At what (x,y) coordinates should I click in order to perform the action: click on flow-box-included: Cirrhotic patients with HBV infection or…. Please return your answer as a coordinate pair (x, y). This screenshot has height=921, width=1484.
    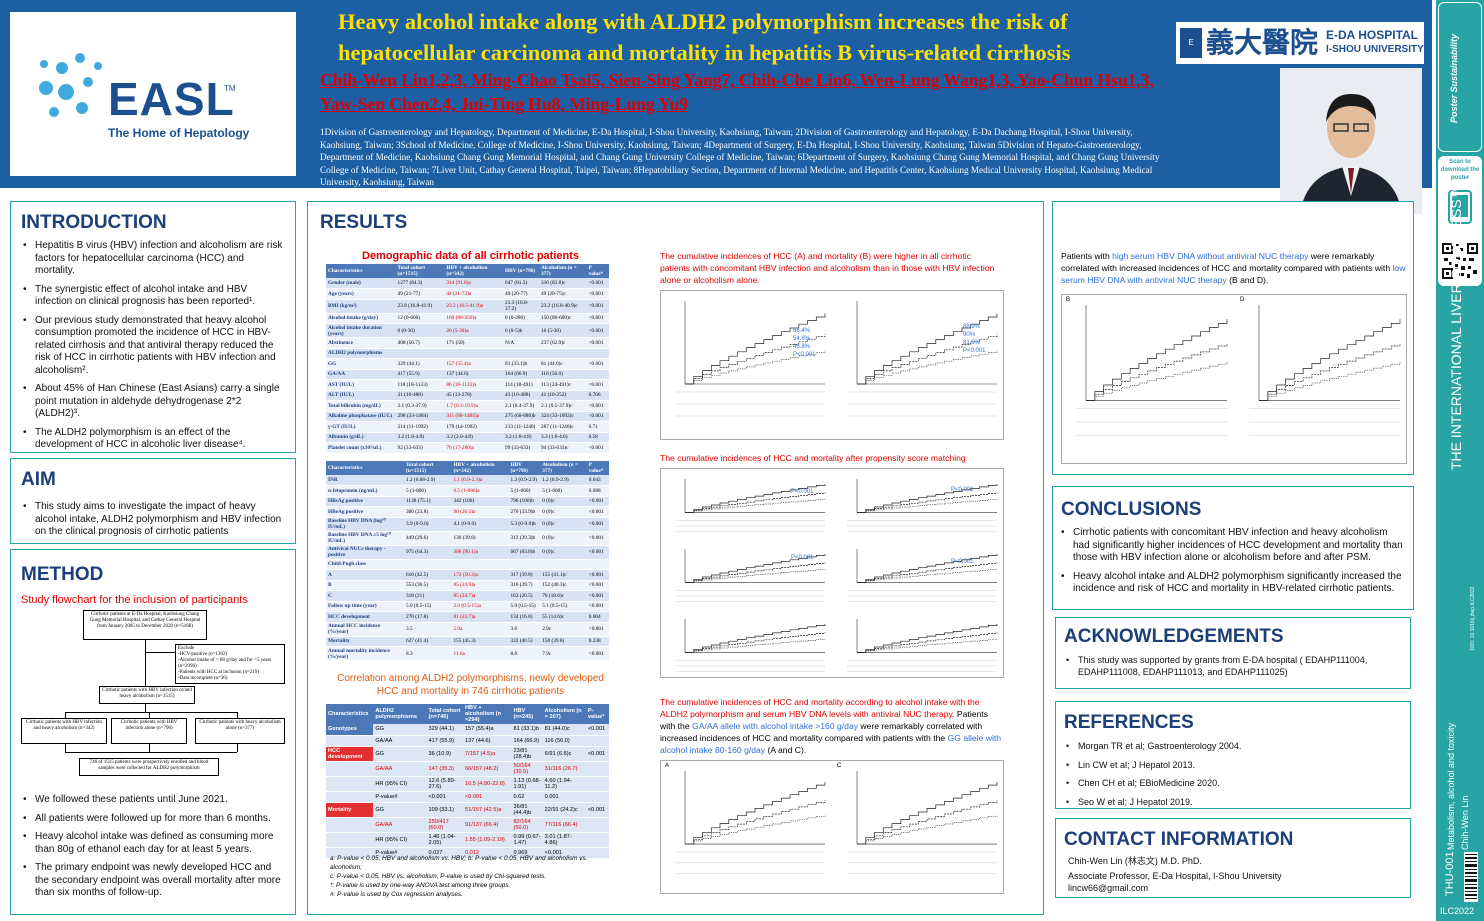
    Looking at the image, I should click on (147, 695).